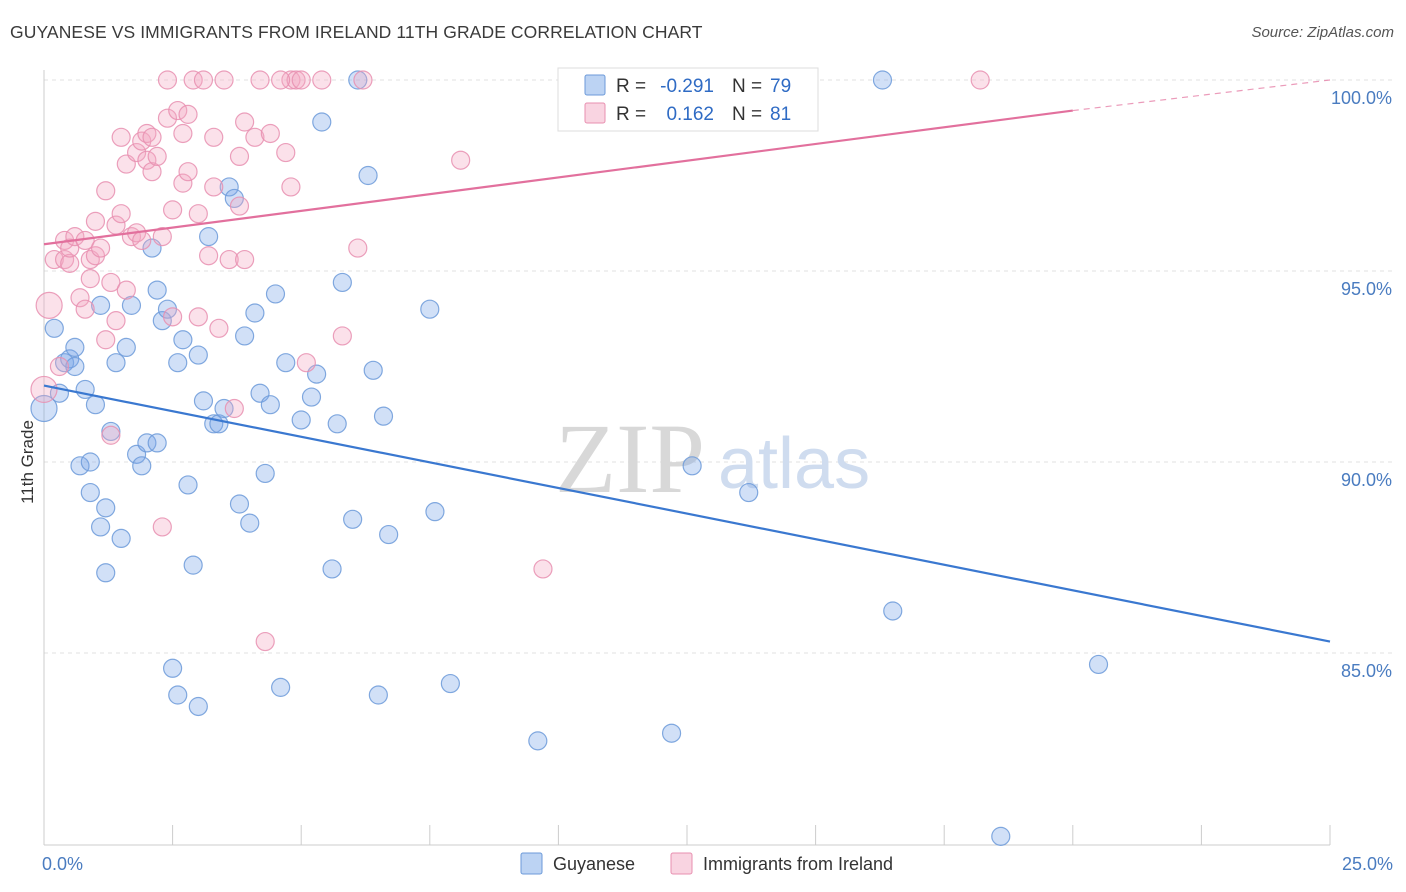 This screenshot has height=892, width=1406. Describe the element at coordinates (62, 864) in the screenshot. I see `x-tick-label-min: 0.0%` at that location.